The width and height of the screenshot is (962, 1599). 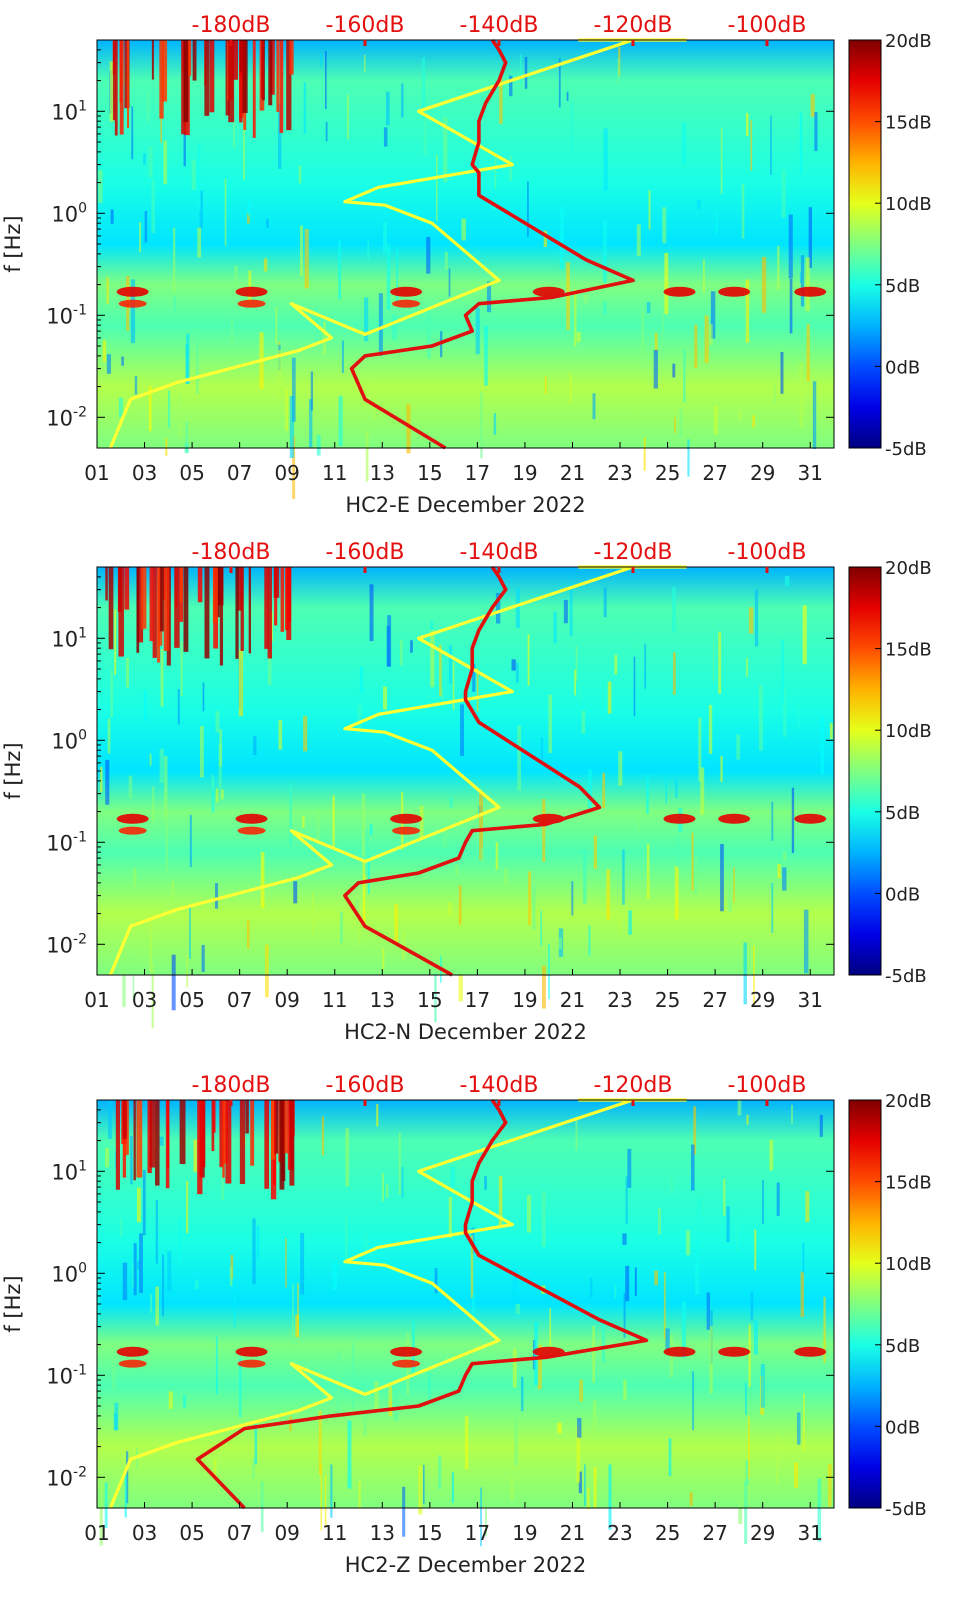 I want to click on y-tick-label: 100, so click(x=69, y=213).